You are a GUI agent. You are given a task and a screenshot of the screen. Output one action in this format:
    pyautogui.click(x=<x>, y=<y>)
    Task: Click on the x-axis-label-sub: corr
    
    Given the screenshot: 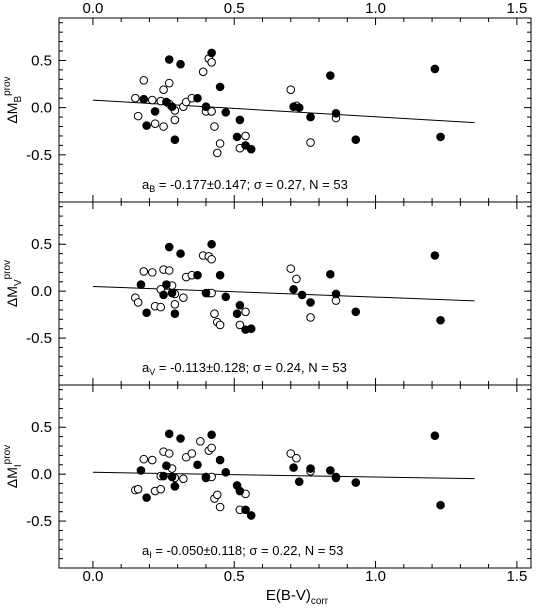 What is the action you would take?
    pyautogui.click(x=320, y=601)
    